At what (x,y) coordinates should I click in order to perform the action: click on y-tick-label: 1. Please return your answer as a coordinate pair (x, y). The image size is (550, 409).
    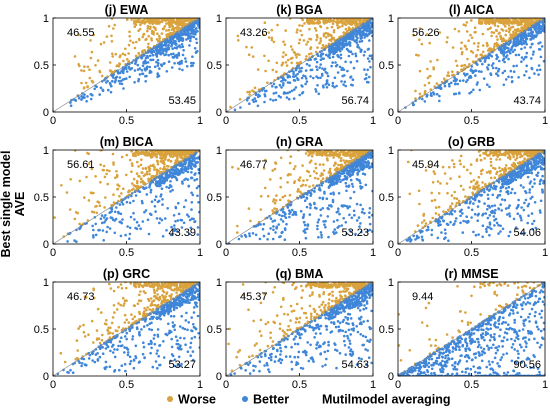
    Looking at the image, I should click on (219, 19).